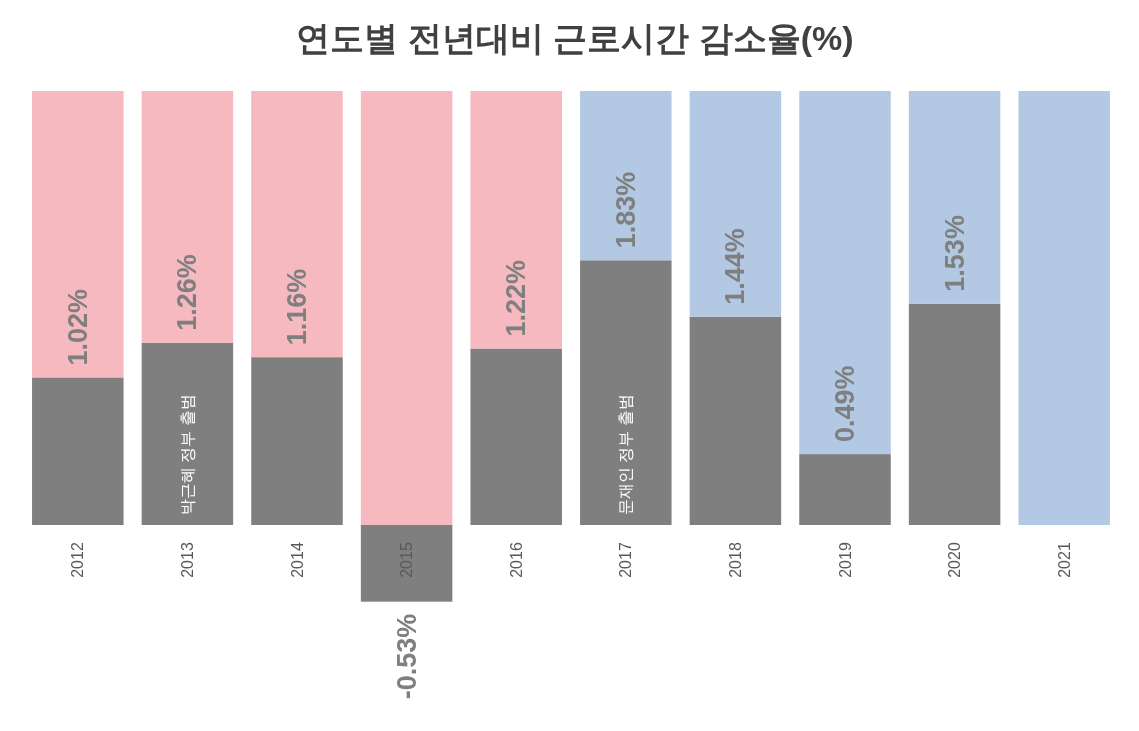 The height and width of the screenshot is (731, 1139). Describe the element at coordinates (516, 298) in the screenshot. I see `data-label: 1.22%` at that location.